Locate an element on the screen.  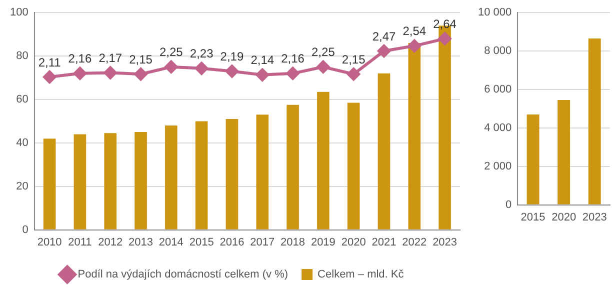
data-label: 2,23 is located at coordinates (202, 53).